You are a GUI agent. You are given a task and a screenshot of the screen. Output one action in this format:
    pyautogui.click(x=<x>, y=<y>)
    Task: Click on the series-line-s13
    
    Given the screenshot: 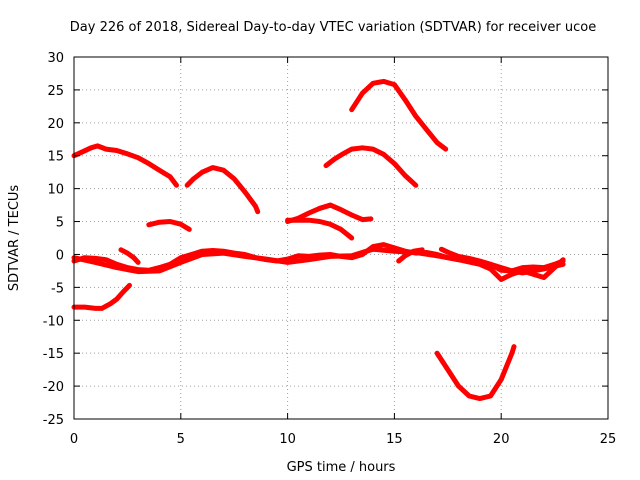 What is the action you would take?
    pyautogui.click(x=371, y=166)
    